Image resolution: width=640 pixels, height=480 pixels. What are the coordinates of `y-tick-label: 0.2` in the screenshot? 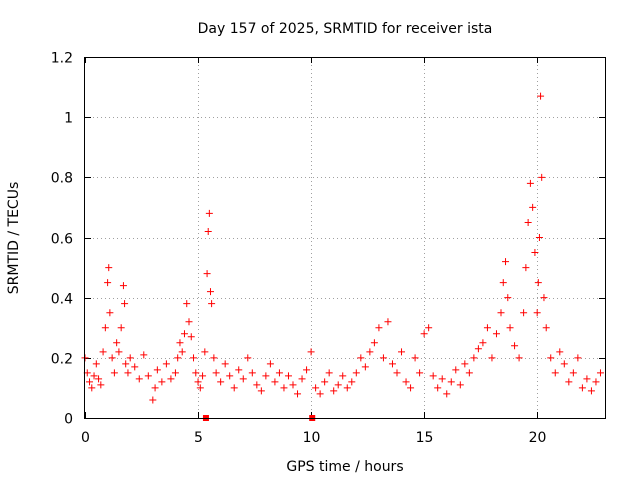 It's located at (62, 360).